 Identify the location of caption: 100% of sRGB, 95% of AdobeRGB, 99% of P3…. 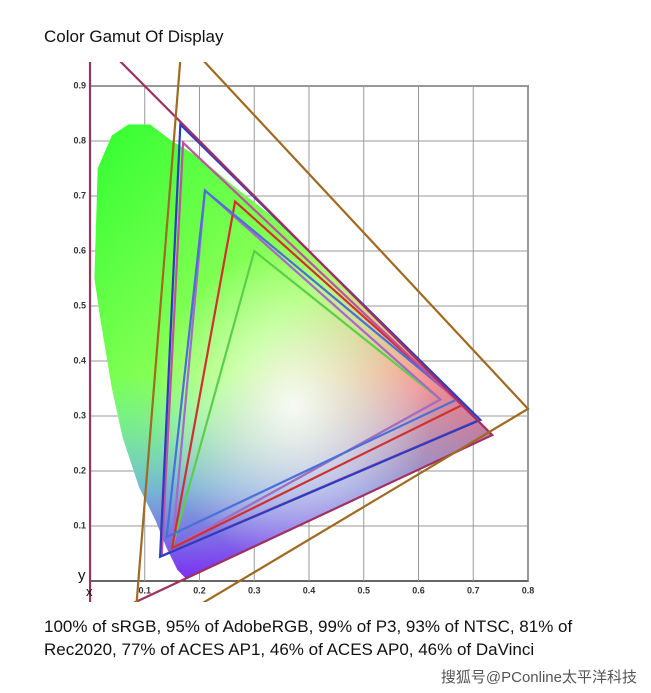
(308, 638).